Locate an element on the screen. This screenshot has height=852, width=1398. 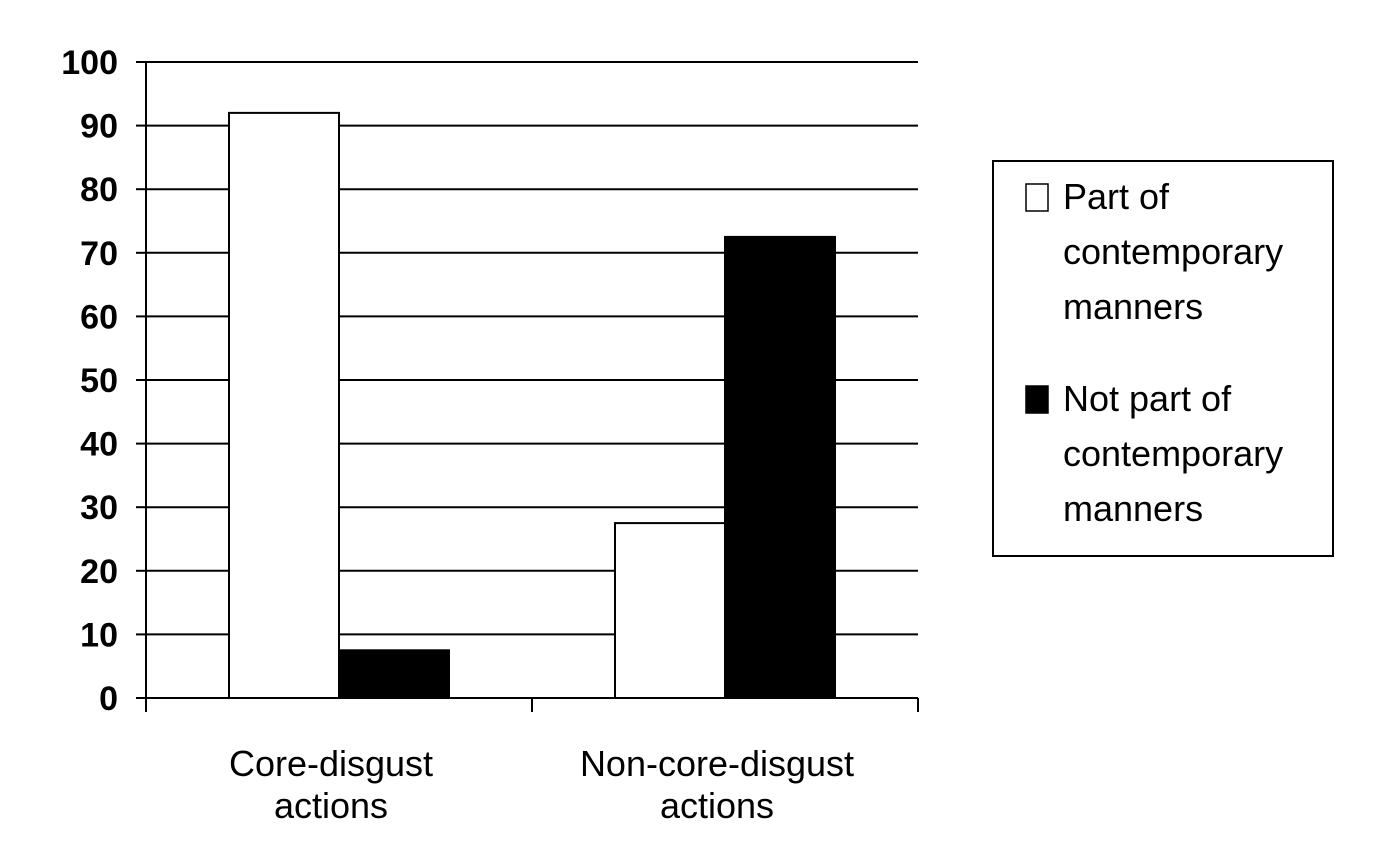
legend-box is located at coordinates (1163, 358).